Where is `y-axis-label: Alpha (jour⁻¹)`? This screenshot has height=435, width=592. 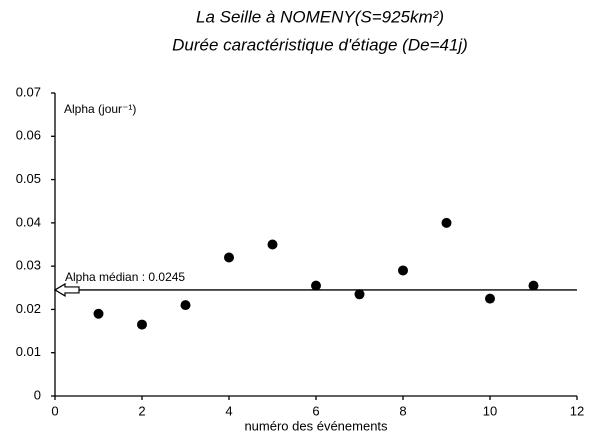
y-axis-label: Alpha (jour⁻¹) is located at coordinates (100, 109).